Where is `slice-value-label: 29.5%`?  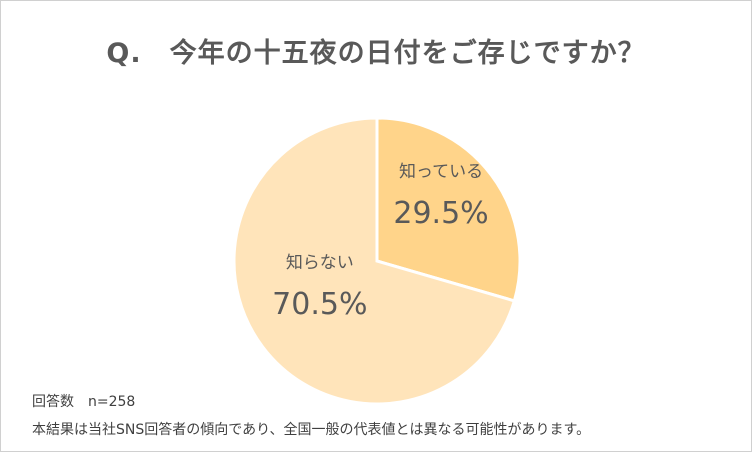
slice-value-label: 29.5% is located at coordinates (440, 213).